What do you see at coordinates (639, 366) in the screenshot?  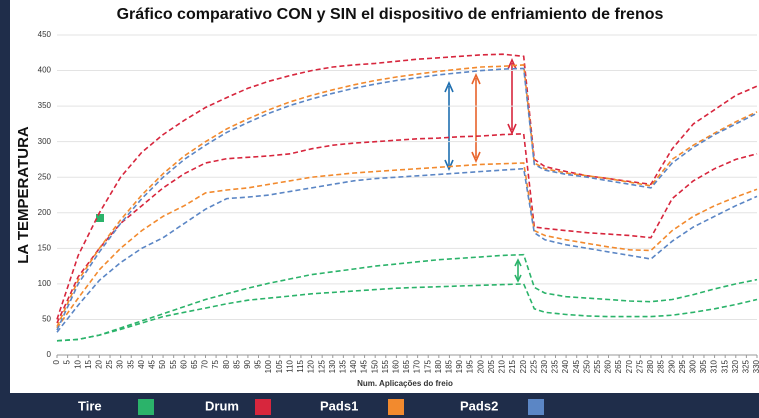 I see `x-tick-label: 275` at bounding box center [639, 366].